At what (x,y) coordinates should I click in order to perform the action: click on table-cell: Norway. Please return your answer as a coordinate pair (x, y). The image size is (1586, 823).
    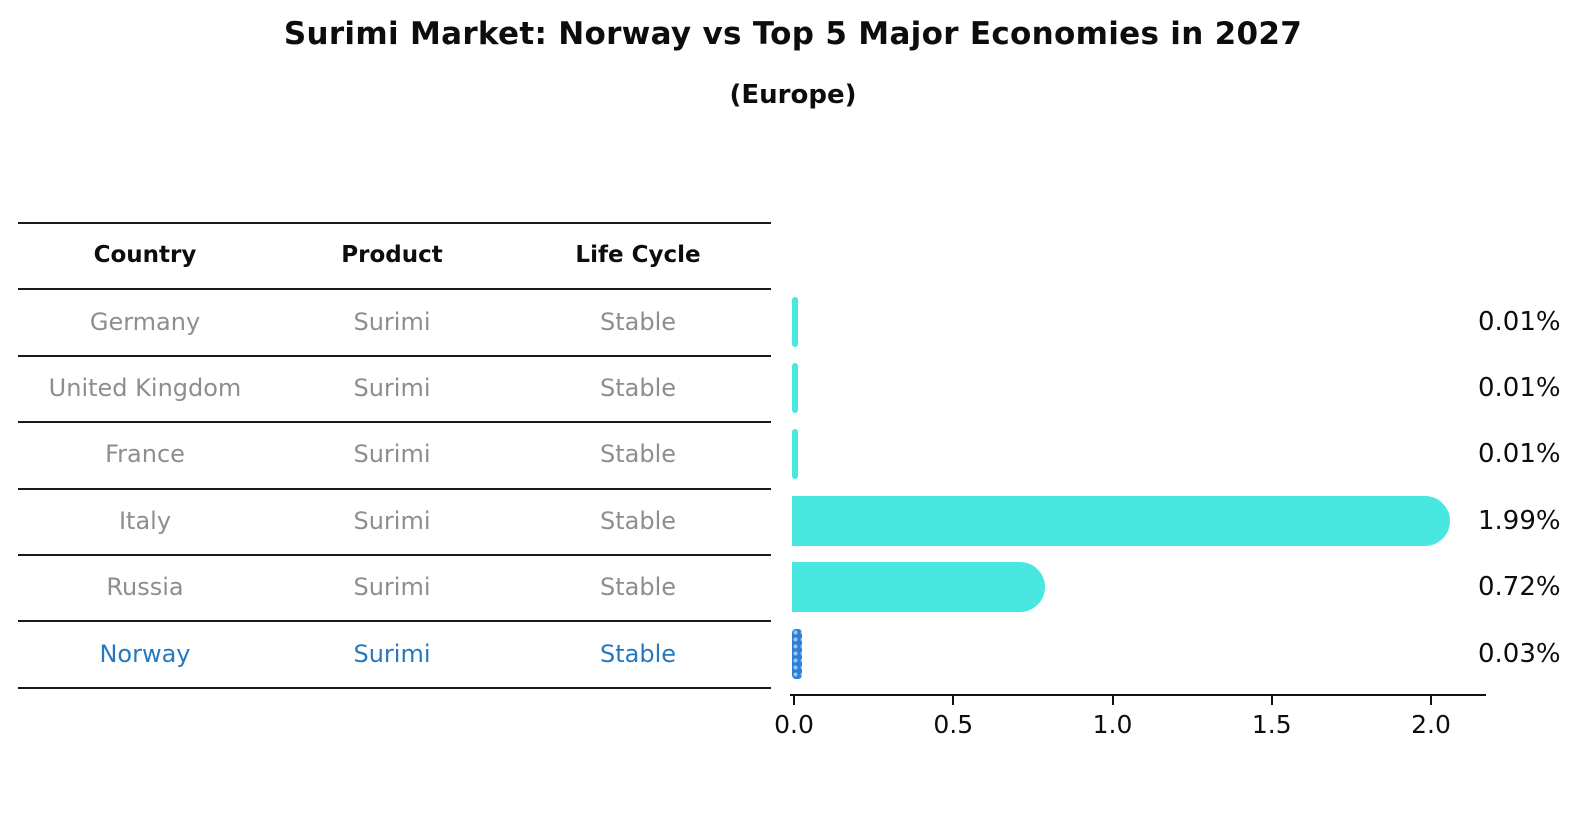
    Looking at the image, I should click on (145, 653).